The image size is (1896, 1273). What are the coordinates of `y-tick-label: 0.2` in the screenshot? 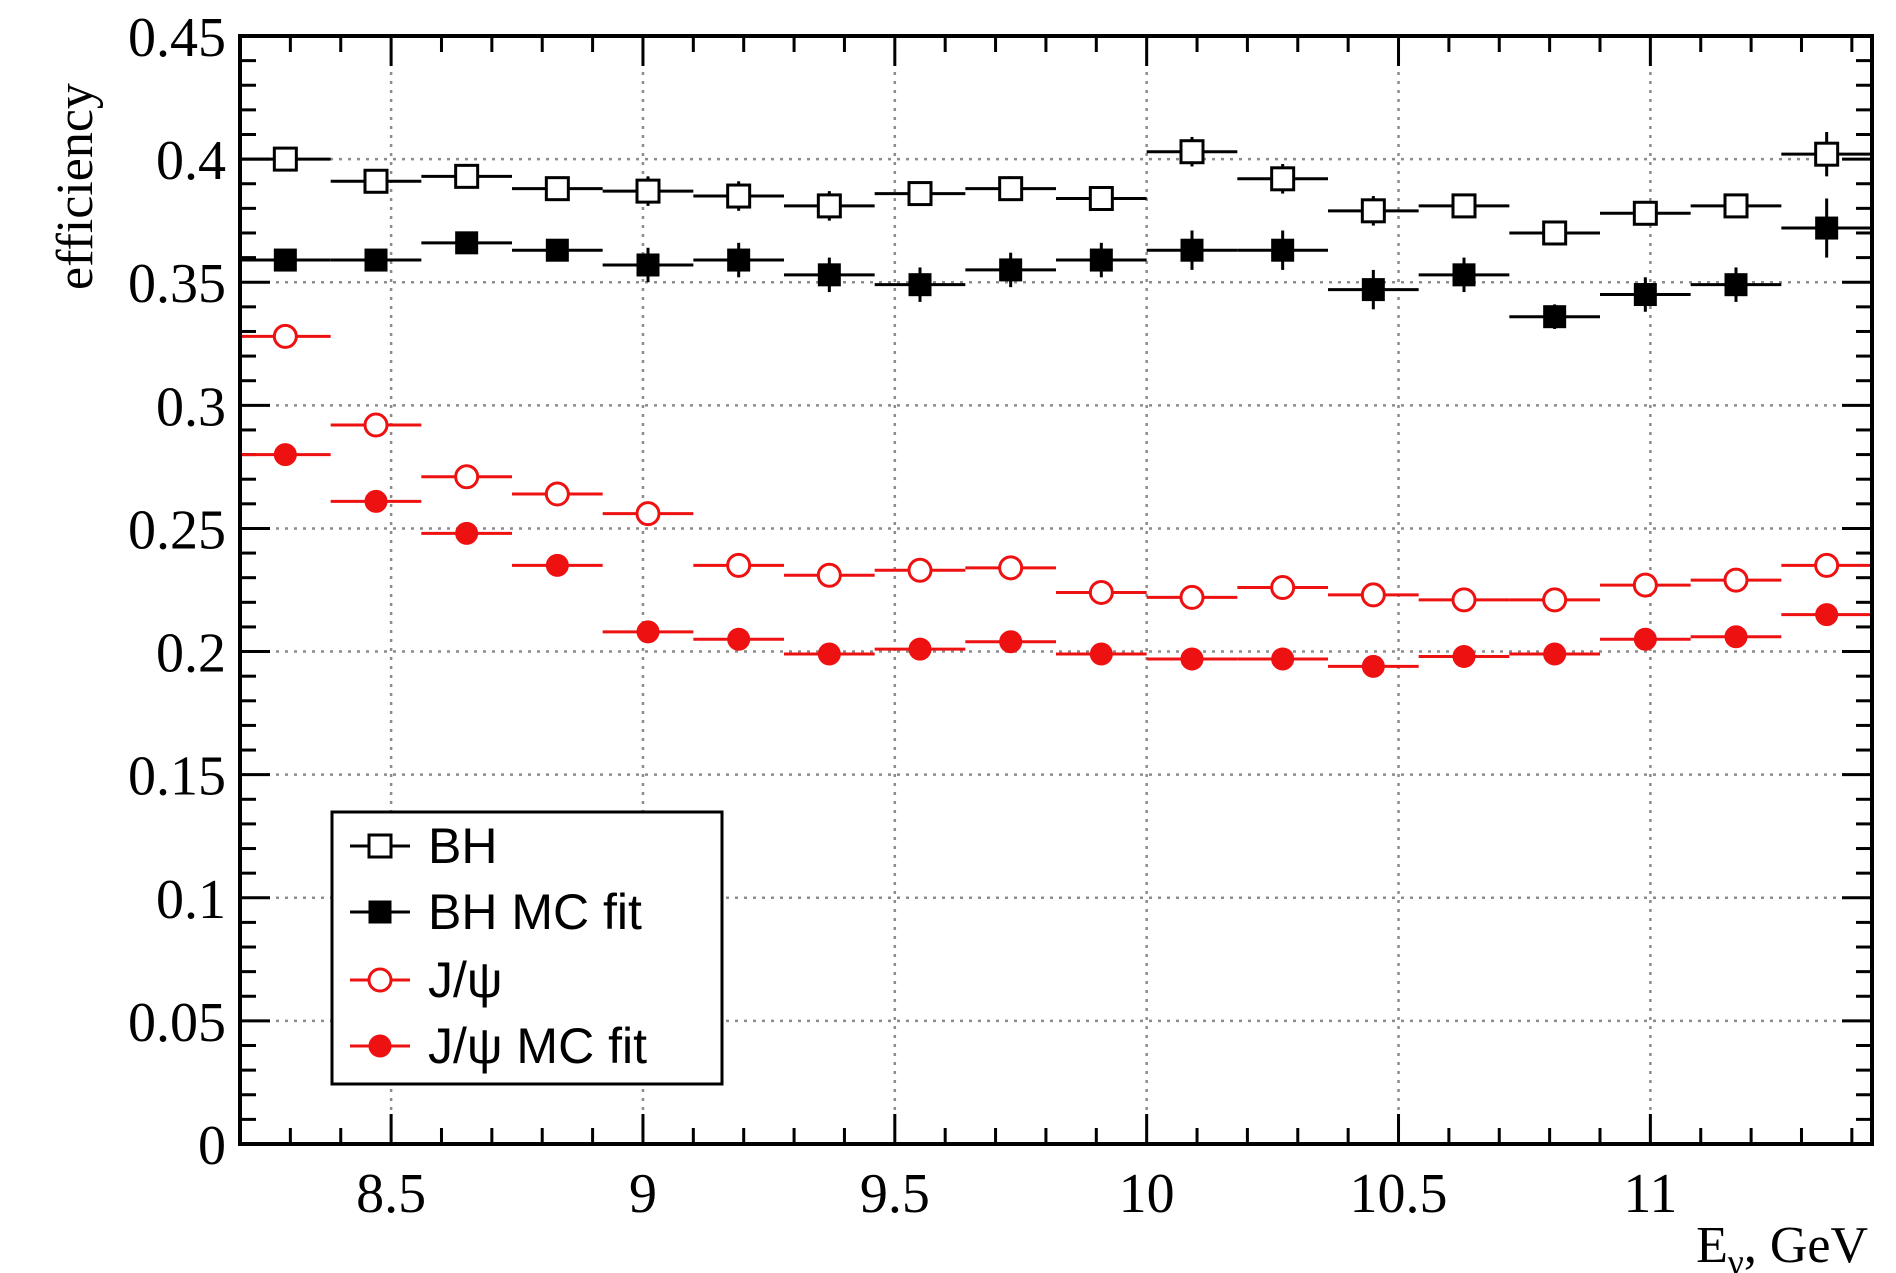 It's located at (191, 654).